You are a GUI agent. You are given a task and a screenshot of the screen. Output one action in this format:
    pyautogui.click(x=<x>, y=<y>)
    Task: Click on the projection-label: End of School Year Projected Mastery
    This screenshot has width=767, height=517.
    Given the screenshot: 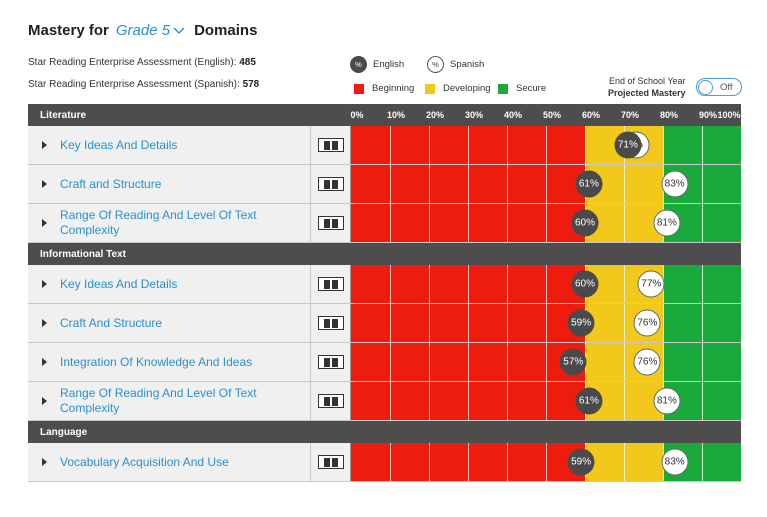 What is the action you would take?
    pyautogui.click(x=647, y=87)
    